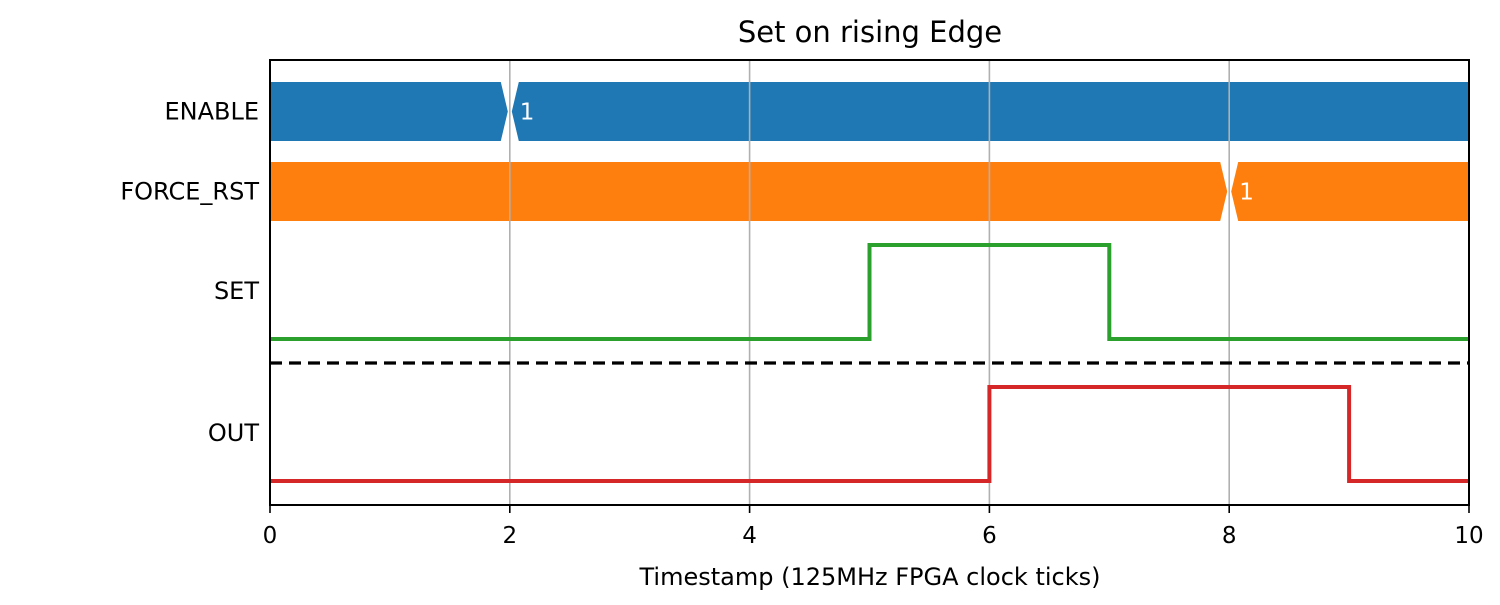  What do you see at coordinates (270, 536) in the screenshot?
I see `x-tick-label-0: 0` at bounding box center [270, 536].